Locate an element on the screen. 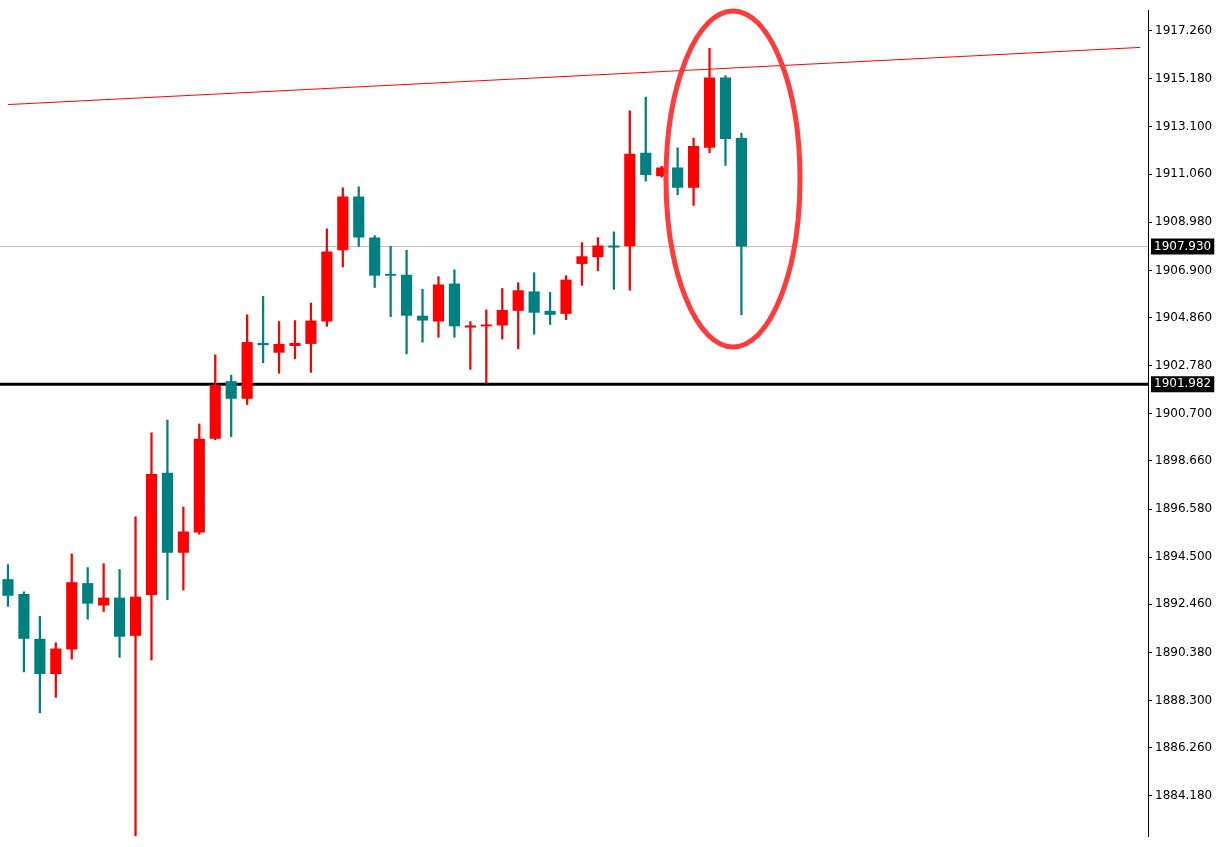 Image resolution: width=1221 pixels, height=847 pixels. y-tick-label: 1900.700 is located at coordinates (1184, 412).